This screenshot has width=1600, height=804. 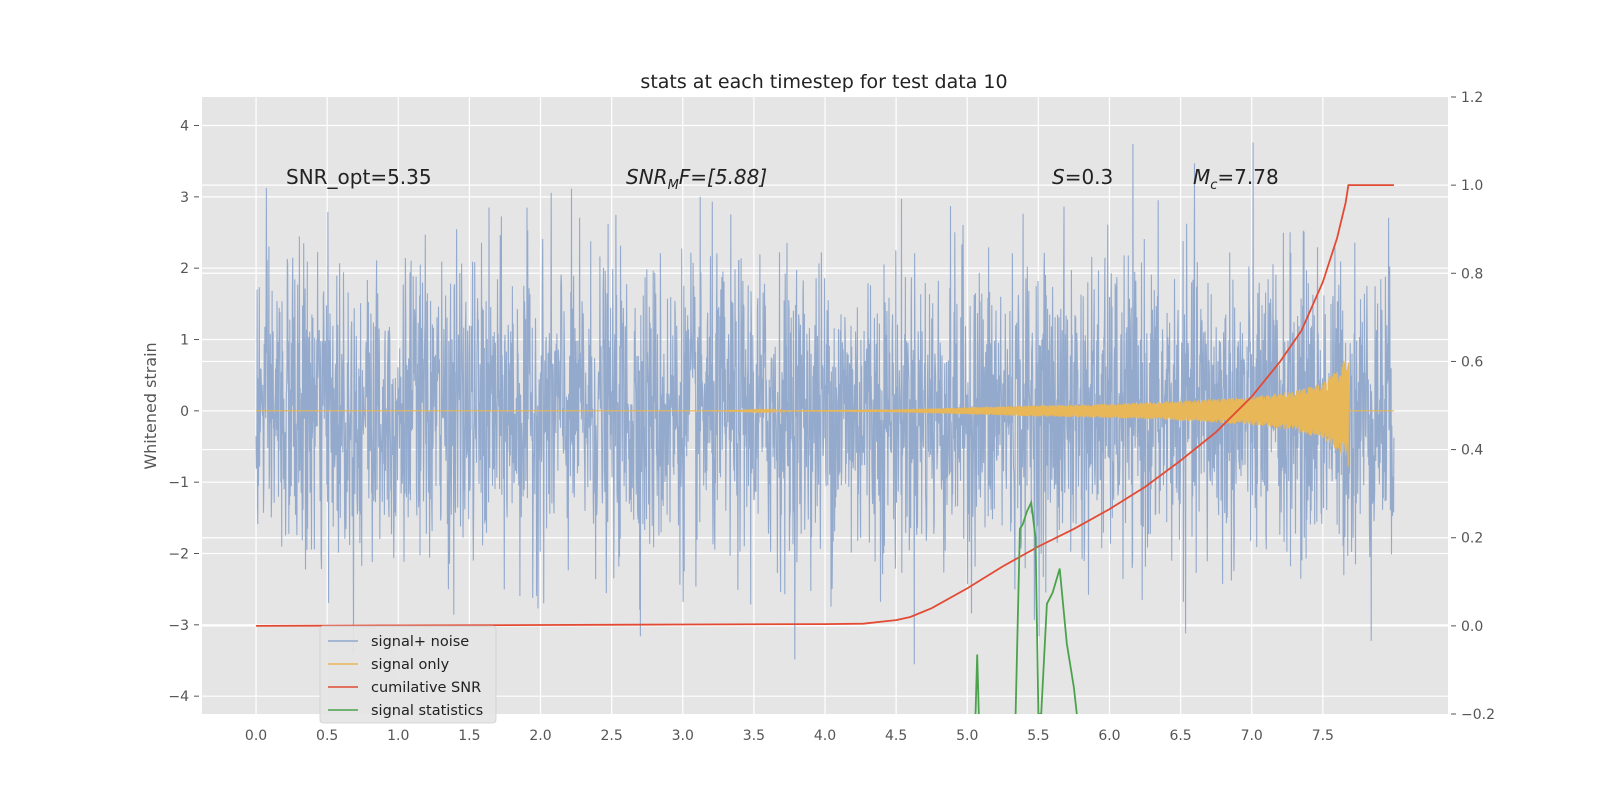 What do you see at coordinates (1109, 736) in the screenshot?
I see `x-tick-label: 6.0` at bounding box center [1109, 736].